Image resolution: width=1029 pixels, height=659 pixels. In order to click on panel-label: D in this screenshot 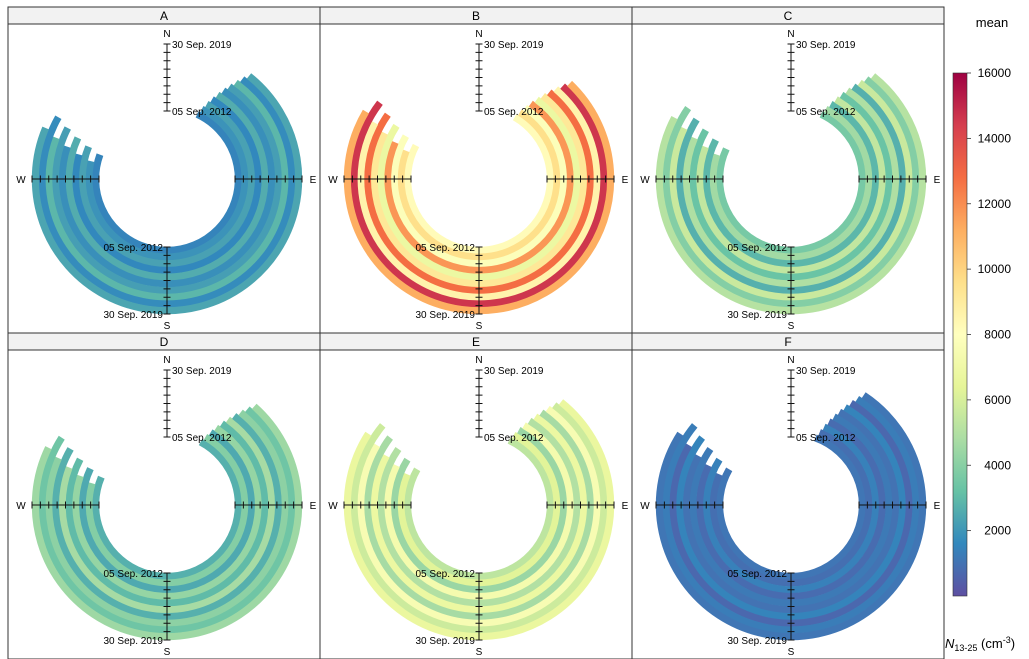, I will do `click(164, 342)`.